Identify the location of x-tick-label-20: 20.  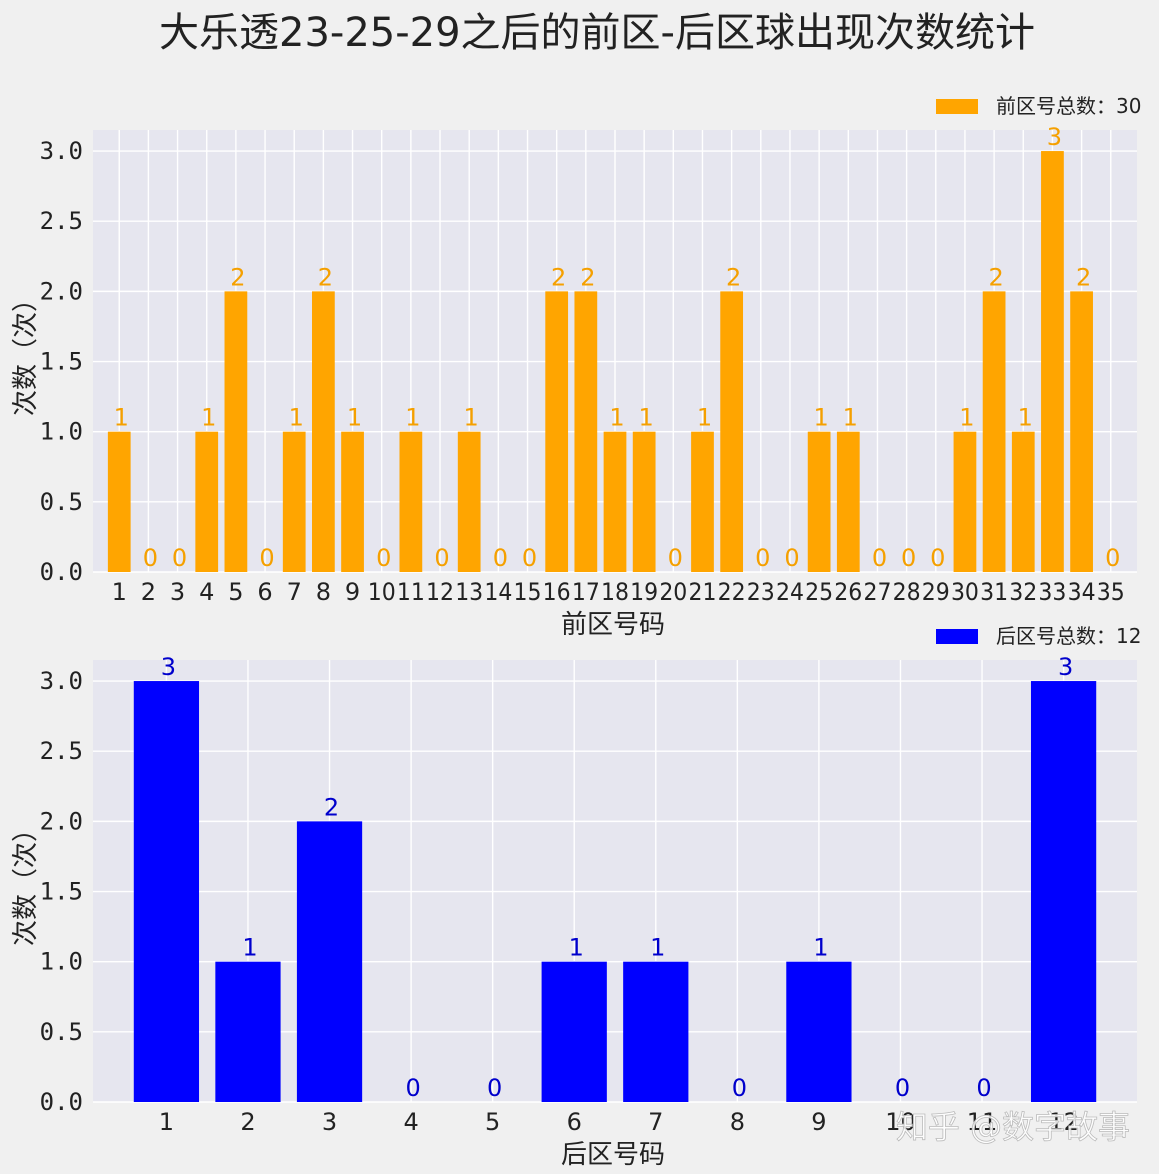
(673, 592).